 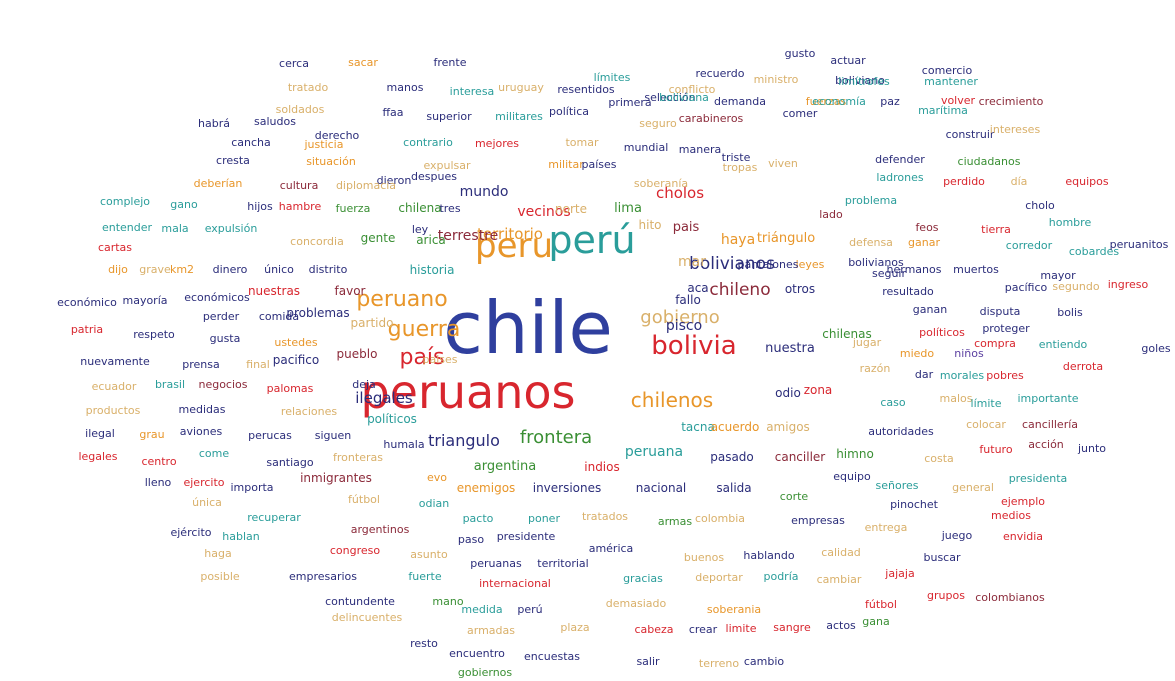 What do you see at coordinates (230, 269) in the screenshot?
I see `cloud-word: dinero` at bounding box center [230, 269].